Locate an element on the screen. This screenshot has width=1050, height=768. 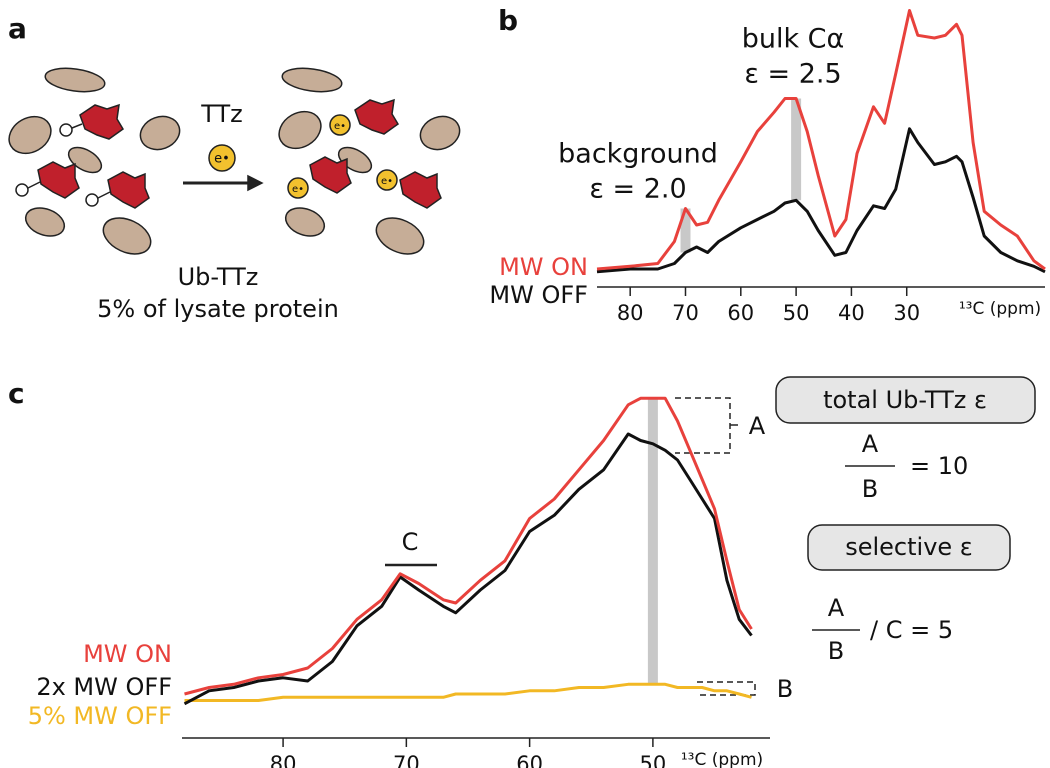
annotation: ε = 2.0 is located at coordinates (637, 189).